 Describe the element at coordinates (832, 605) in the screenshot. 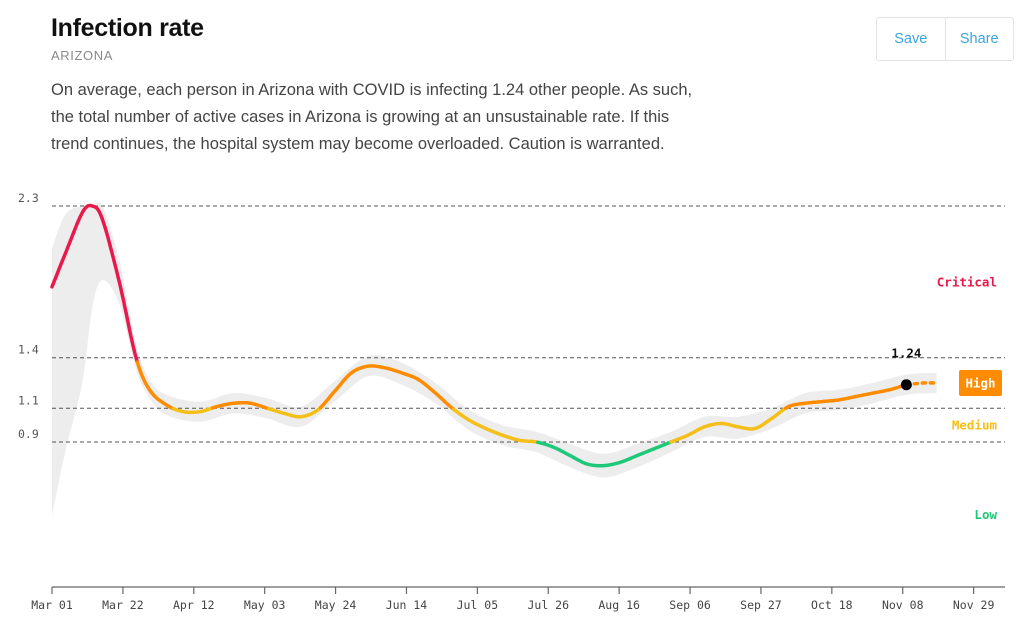

I see `x-tick-label: Oct 18` at that location.